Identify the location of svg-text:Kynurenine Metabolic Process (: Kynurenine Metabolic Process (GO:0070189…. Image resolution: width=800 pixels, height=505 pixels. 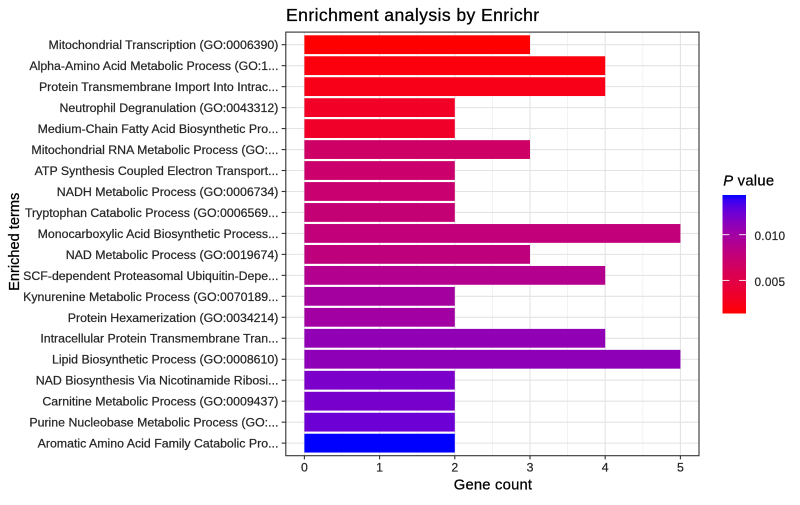
(150, 297).